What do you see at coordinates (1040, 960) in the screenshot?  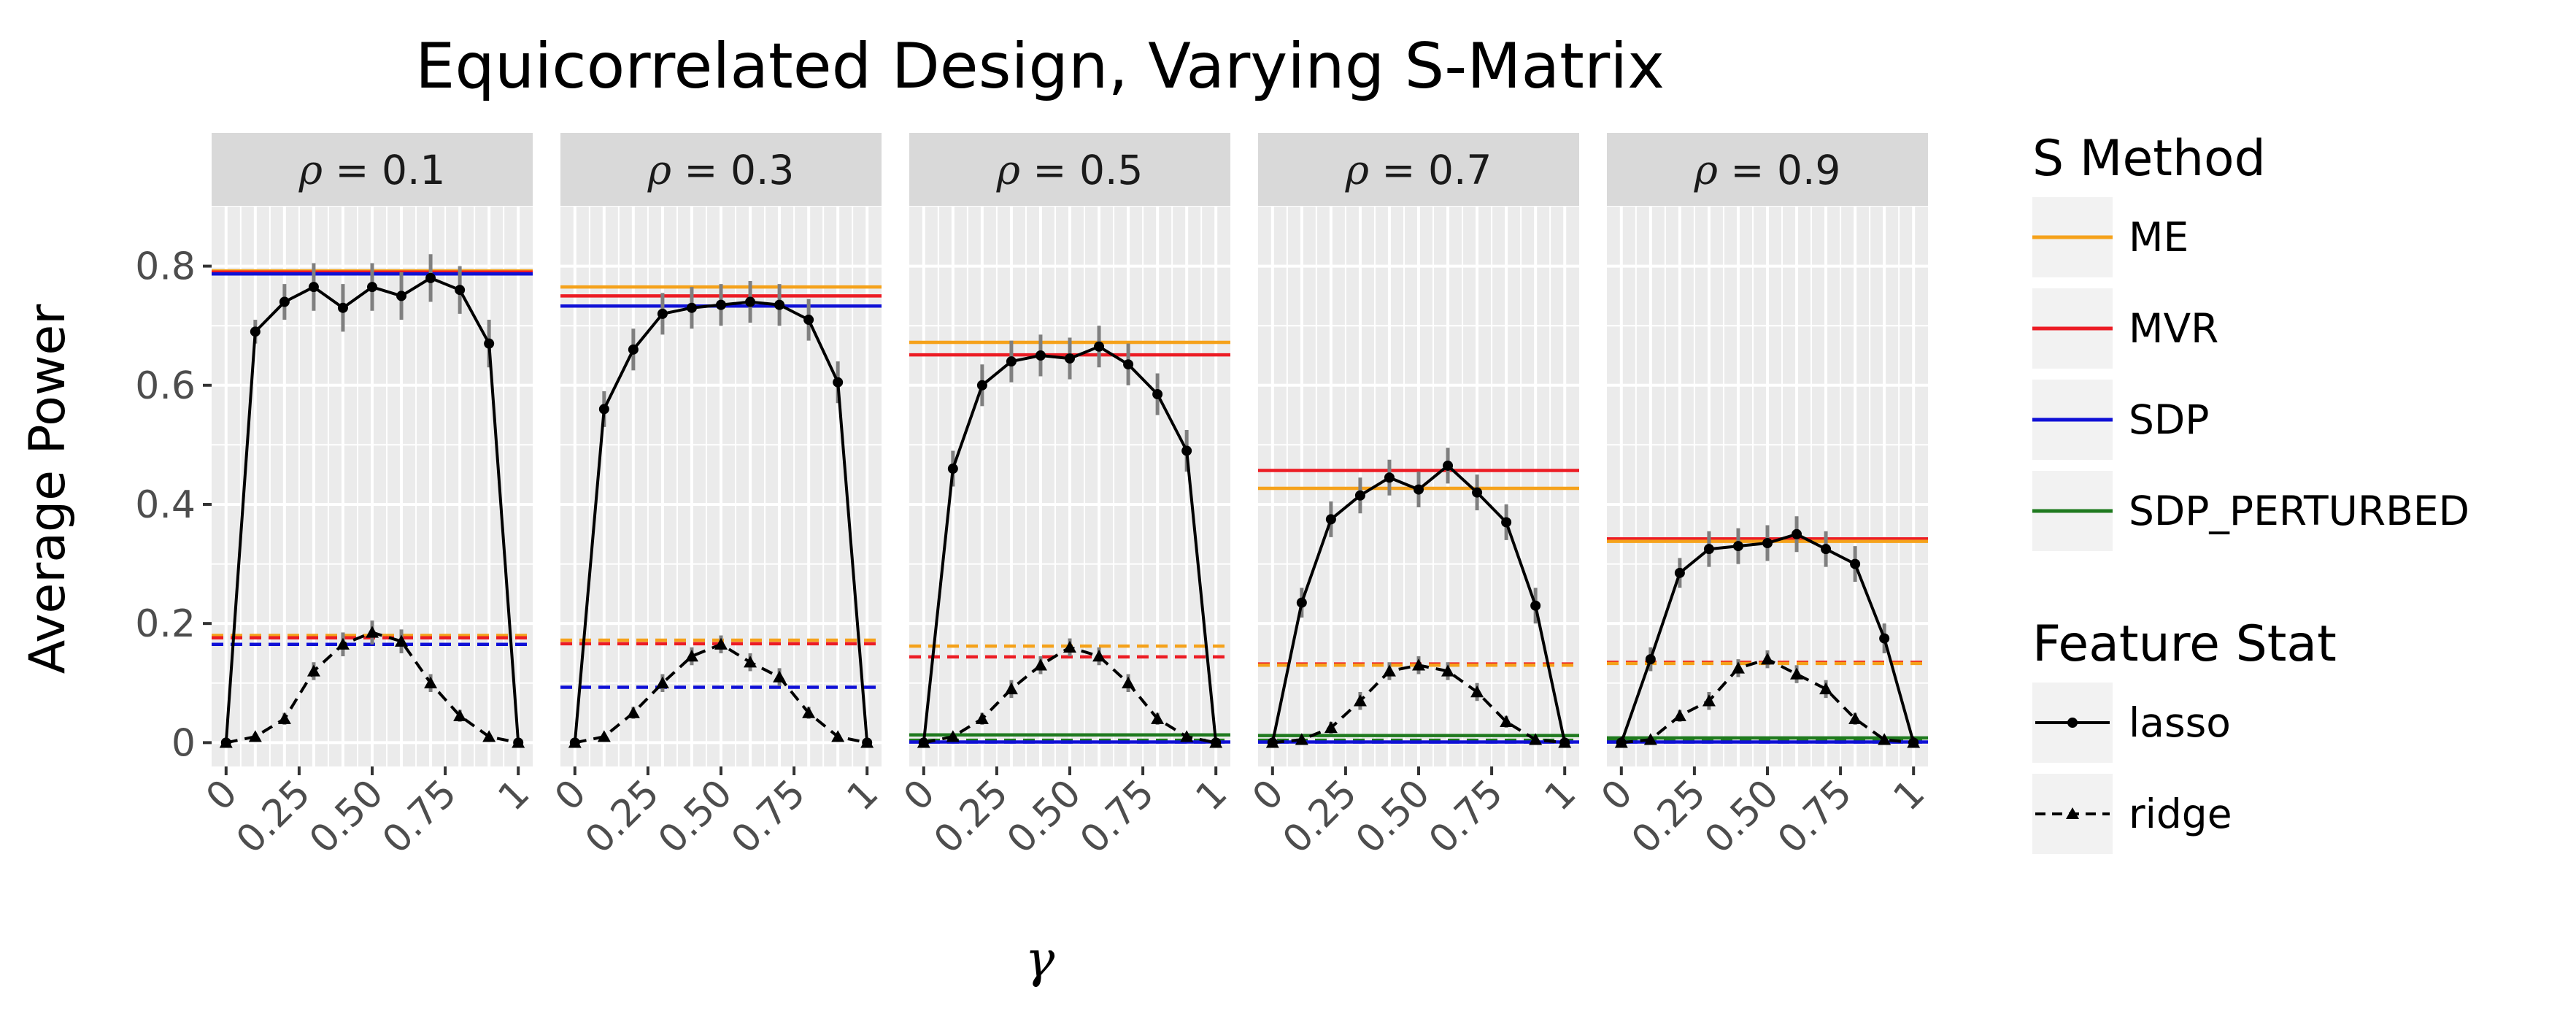 I see `x-axis-title: γ` at bounding box center [1040, 960].